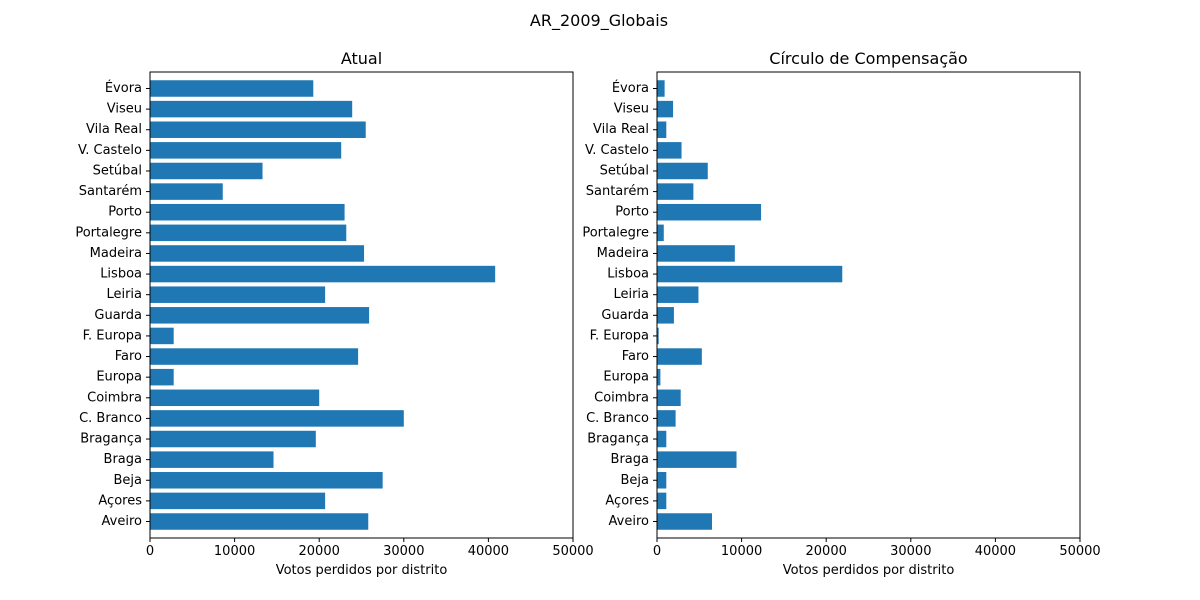 The height and width of the screenshot is (600, 1200). Describe the element at coordinates (624, 170) in the screenshot. I see `y-tick-label: Setúbal` at that location.